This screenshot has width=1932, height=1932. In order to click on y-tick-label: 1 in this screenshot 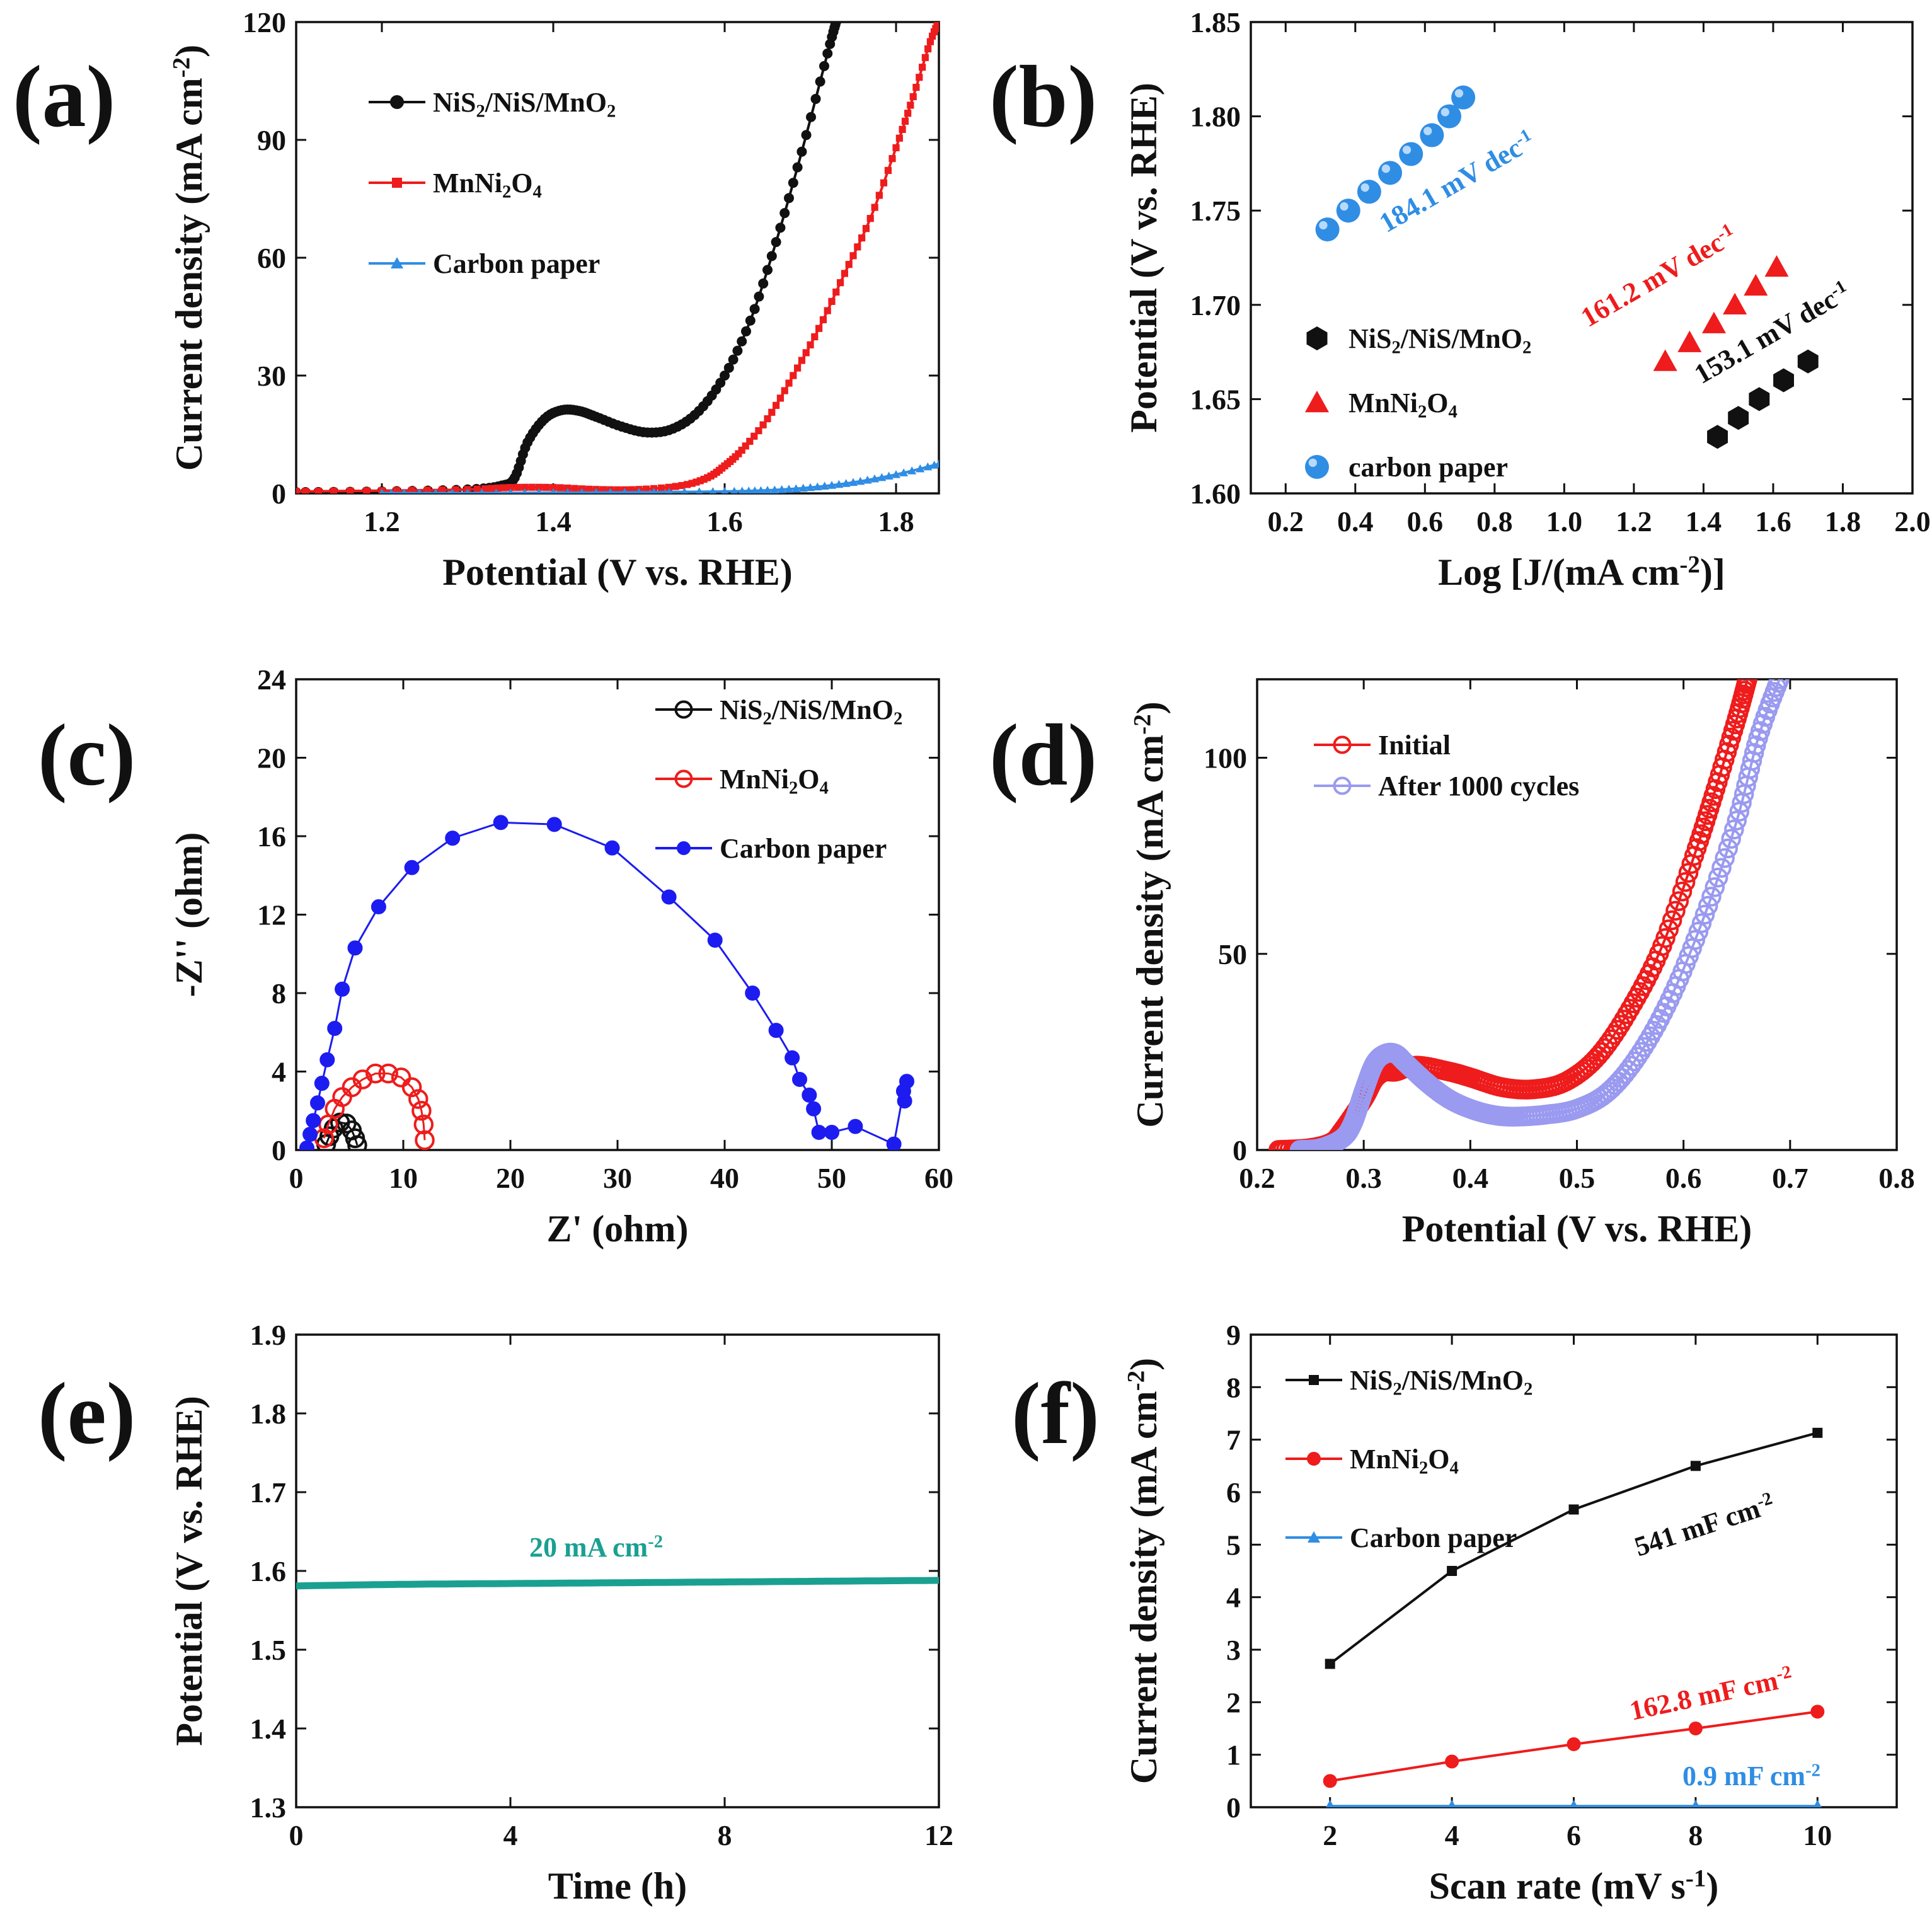, I will do `click(1233, 1755)`.